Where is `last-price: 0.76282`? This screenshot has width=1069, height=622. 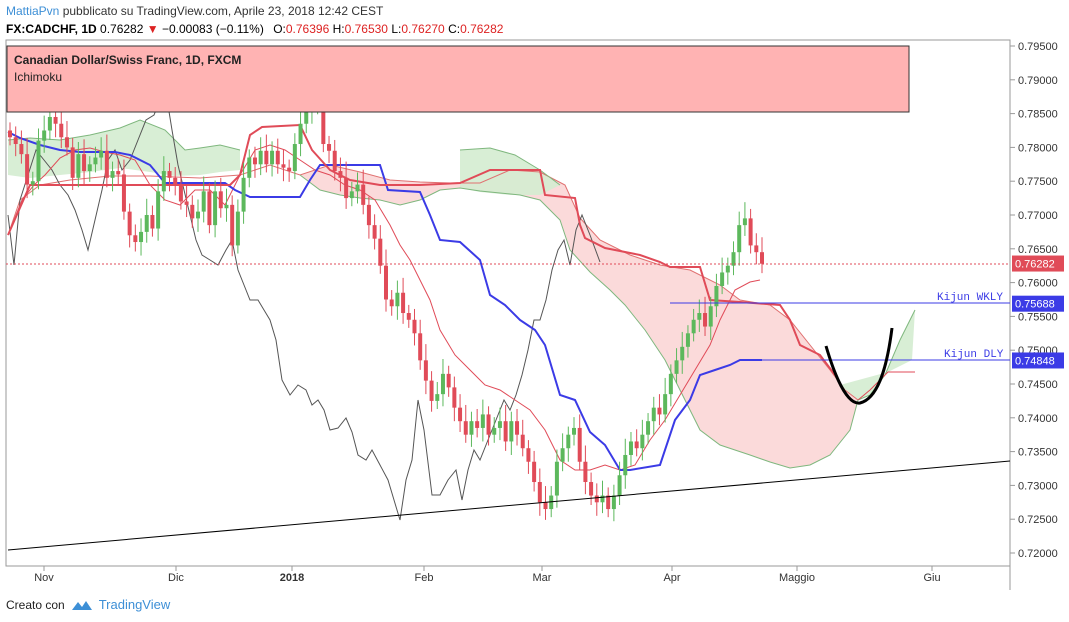
last-price: 0.76282 is located at coordinates (122, 29).